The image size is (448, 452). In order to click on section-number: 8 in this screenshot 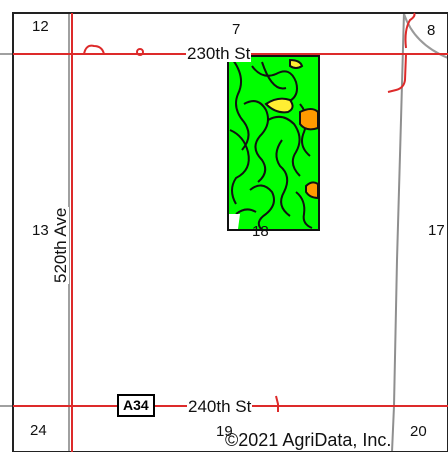, I will do `click(431, 30)`.